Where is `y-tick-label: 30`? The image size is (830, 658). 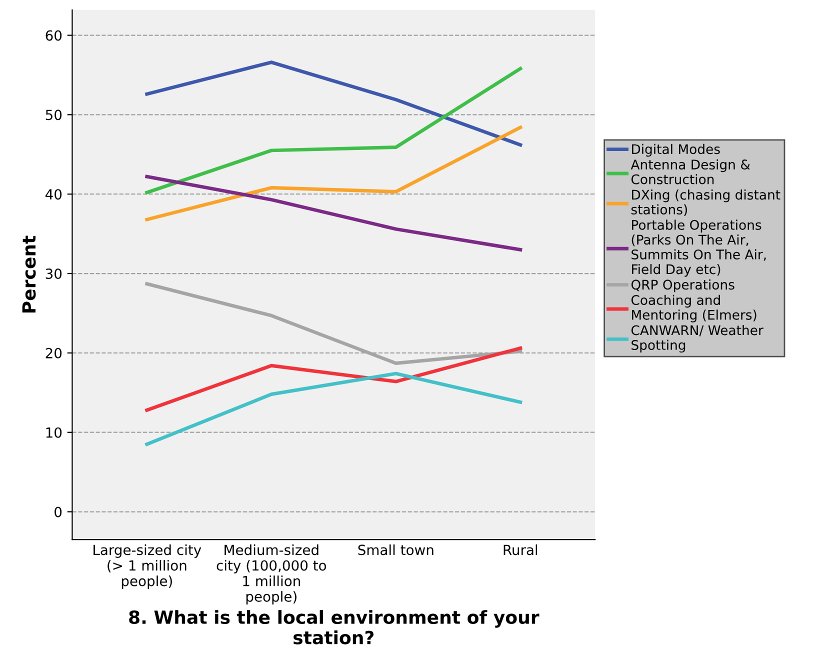
y-tick-label: 30 is located at coordinates (54, 273).